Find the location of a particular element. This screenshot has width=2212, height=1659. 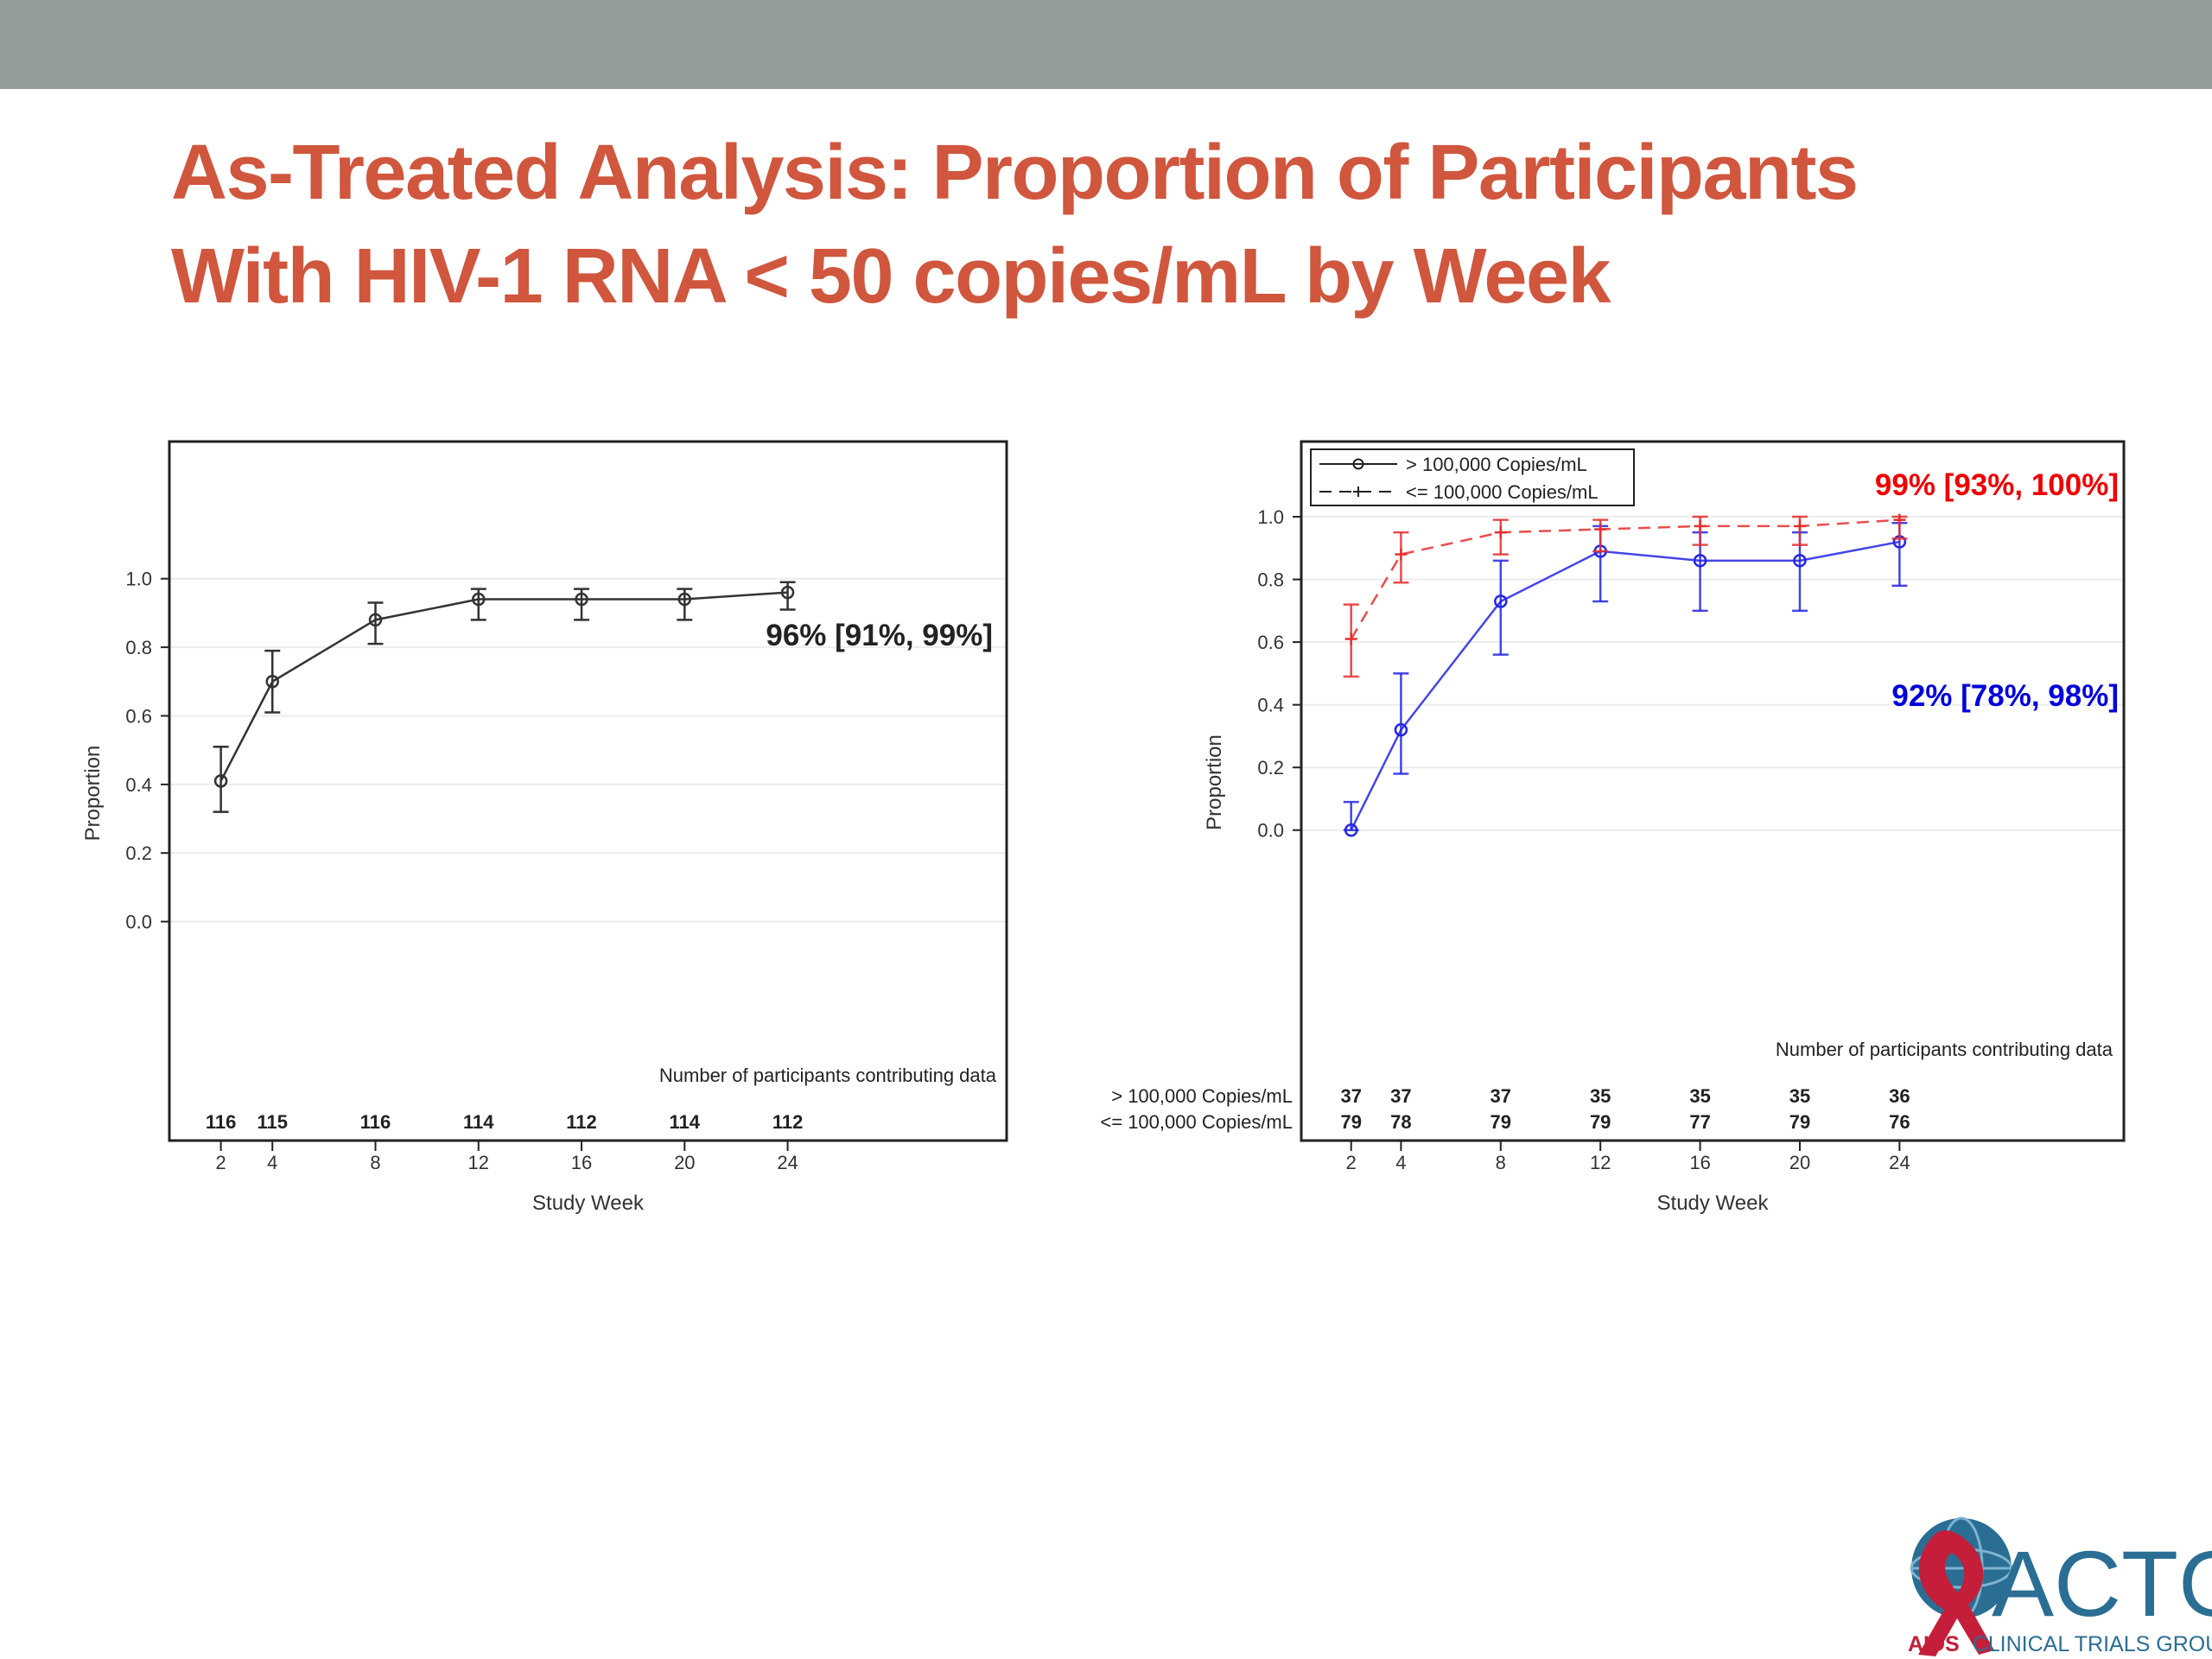

actg-logo: ACTG AIDS CLINICAL TRIALS GROUP is located at coordinates (2060, 1586).